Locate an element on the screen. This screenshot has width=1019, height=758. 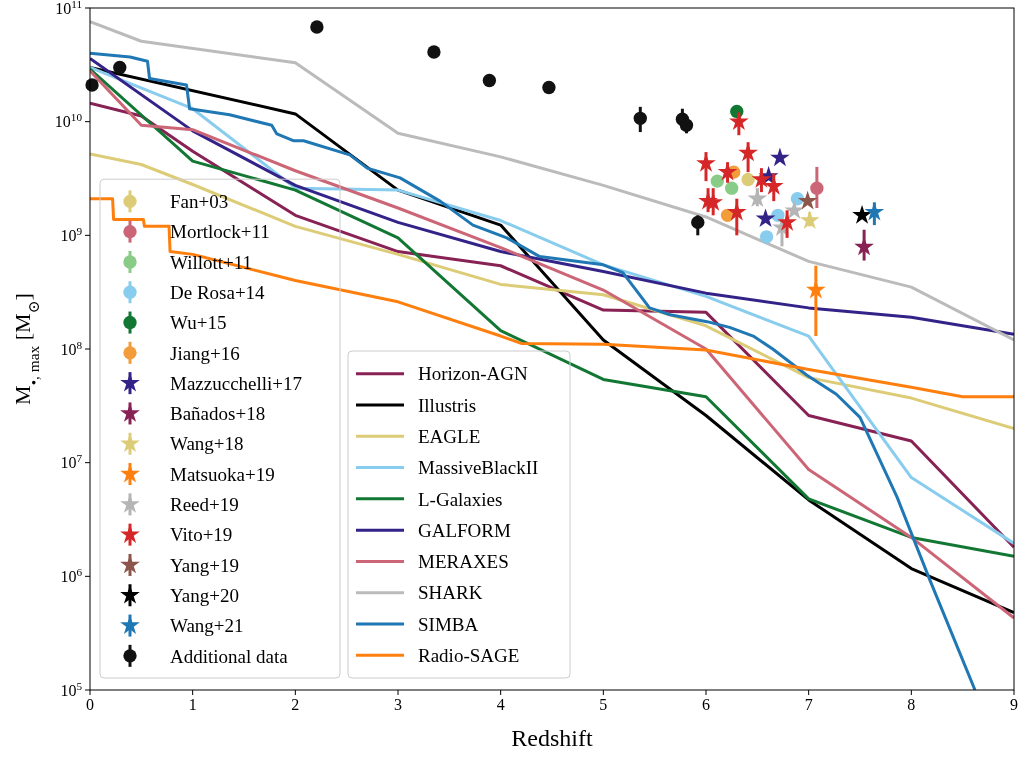
legend-label: Reed+19 is located at coordinates (204, 504).